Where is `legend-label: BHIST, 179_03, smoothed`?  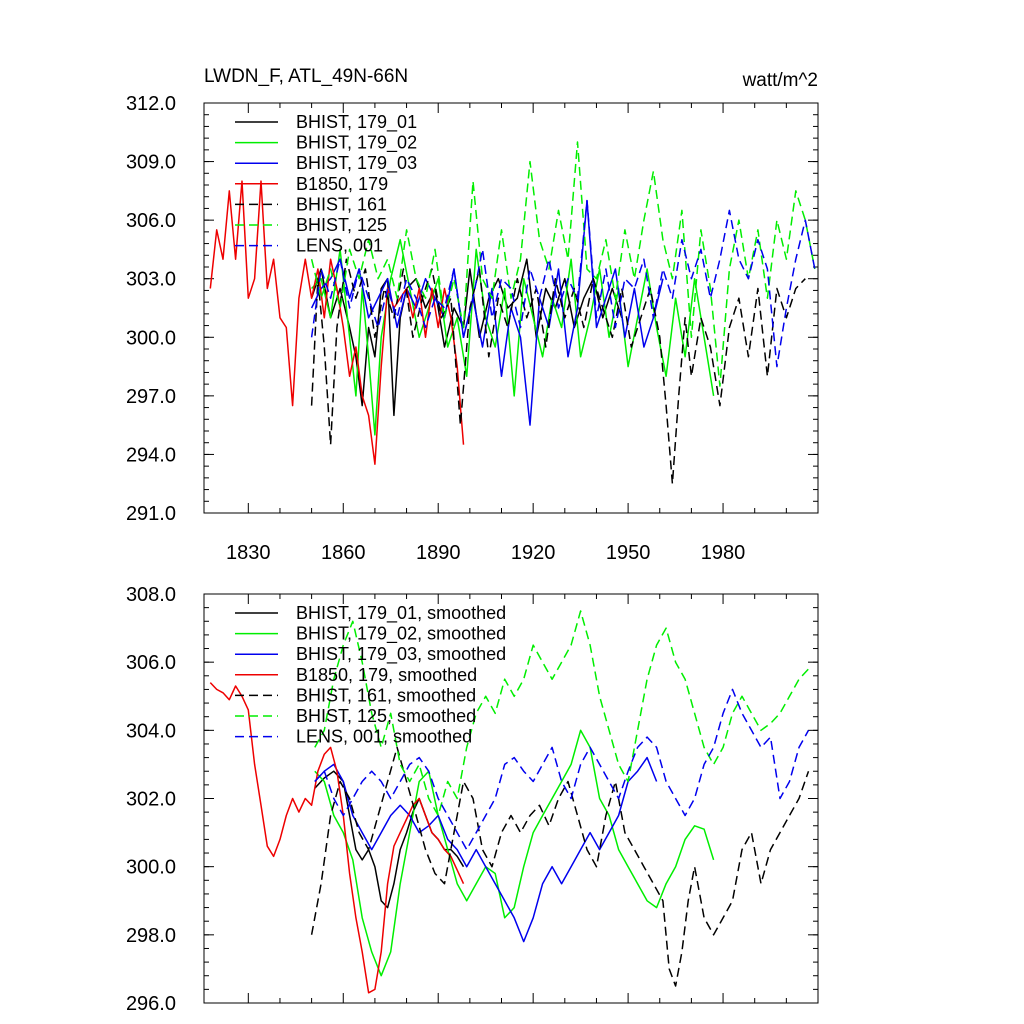 legend-label: BHIST, 179_03, smoothed is located at coordinates (401, 654).